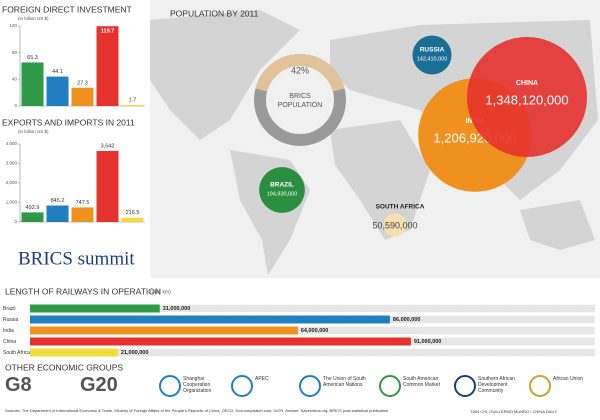 This screenshot has height=420, width=600. I want to click on value-label: 119.7, so click(107, 32).